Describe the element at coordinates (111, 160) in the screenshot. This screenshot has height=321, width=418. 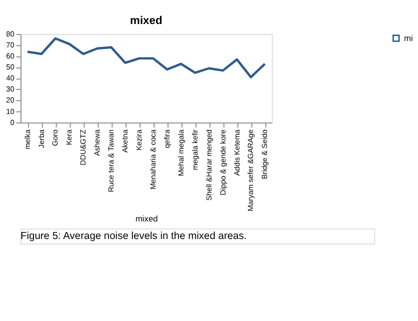
I see `x-tick-label: Ruce tera & Tawan` at that location.